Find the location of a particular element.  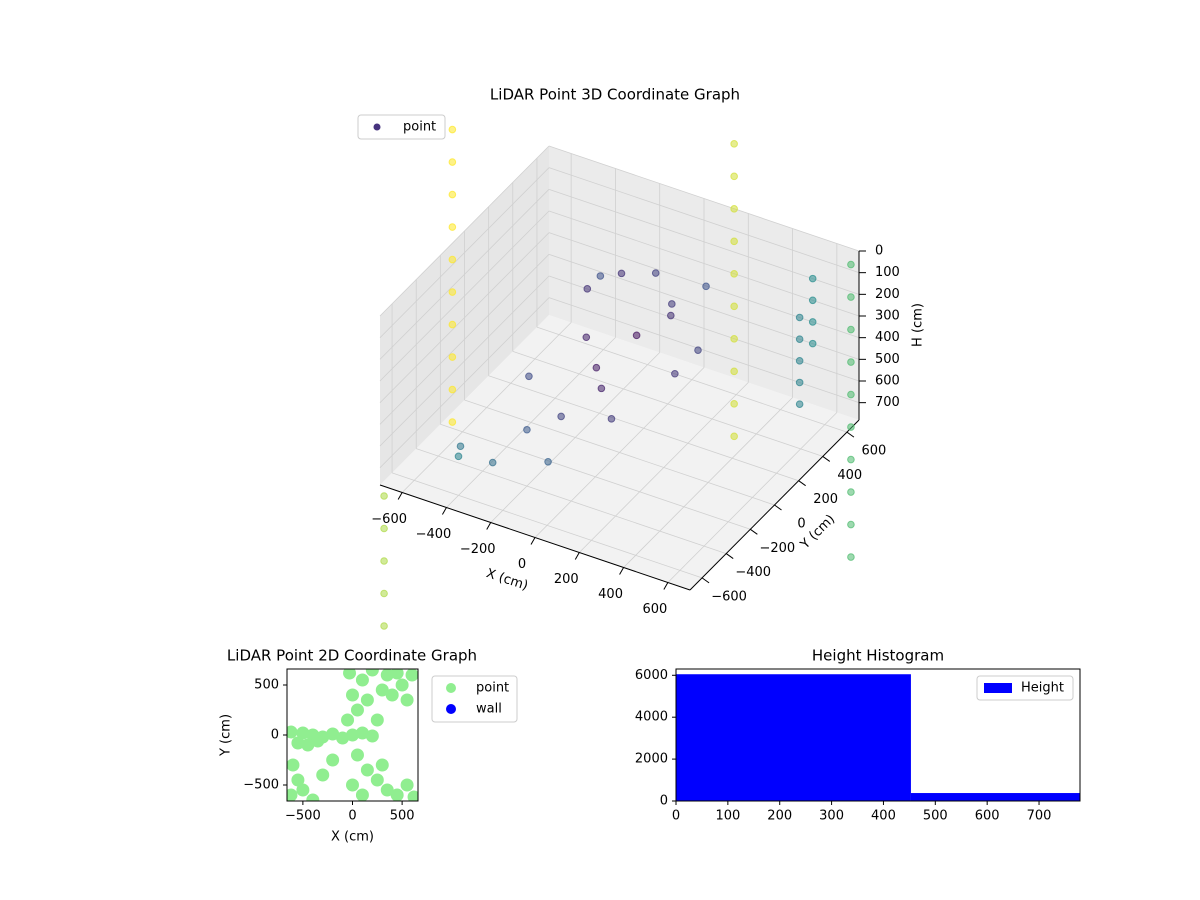

legend-label: point is located at coordinates (419, 127).